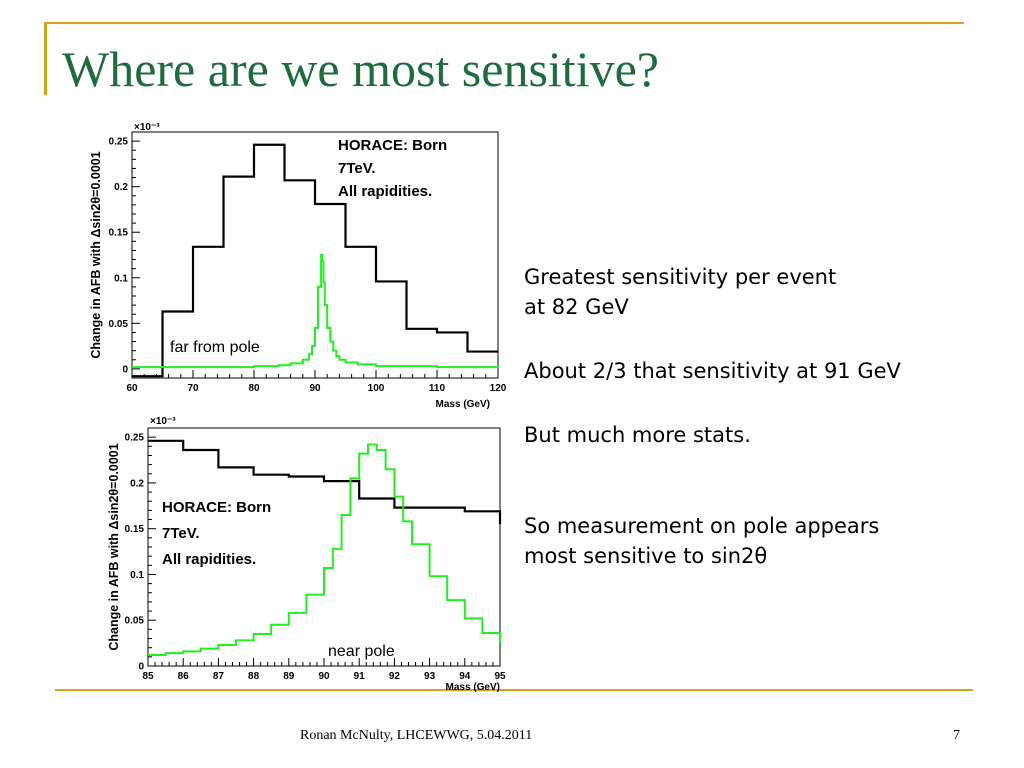  What do you see at coordinates (956, 735) in the screenshot?
I see `page-number: 7` at bounding box center [956, 735].